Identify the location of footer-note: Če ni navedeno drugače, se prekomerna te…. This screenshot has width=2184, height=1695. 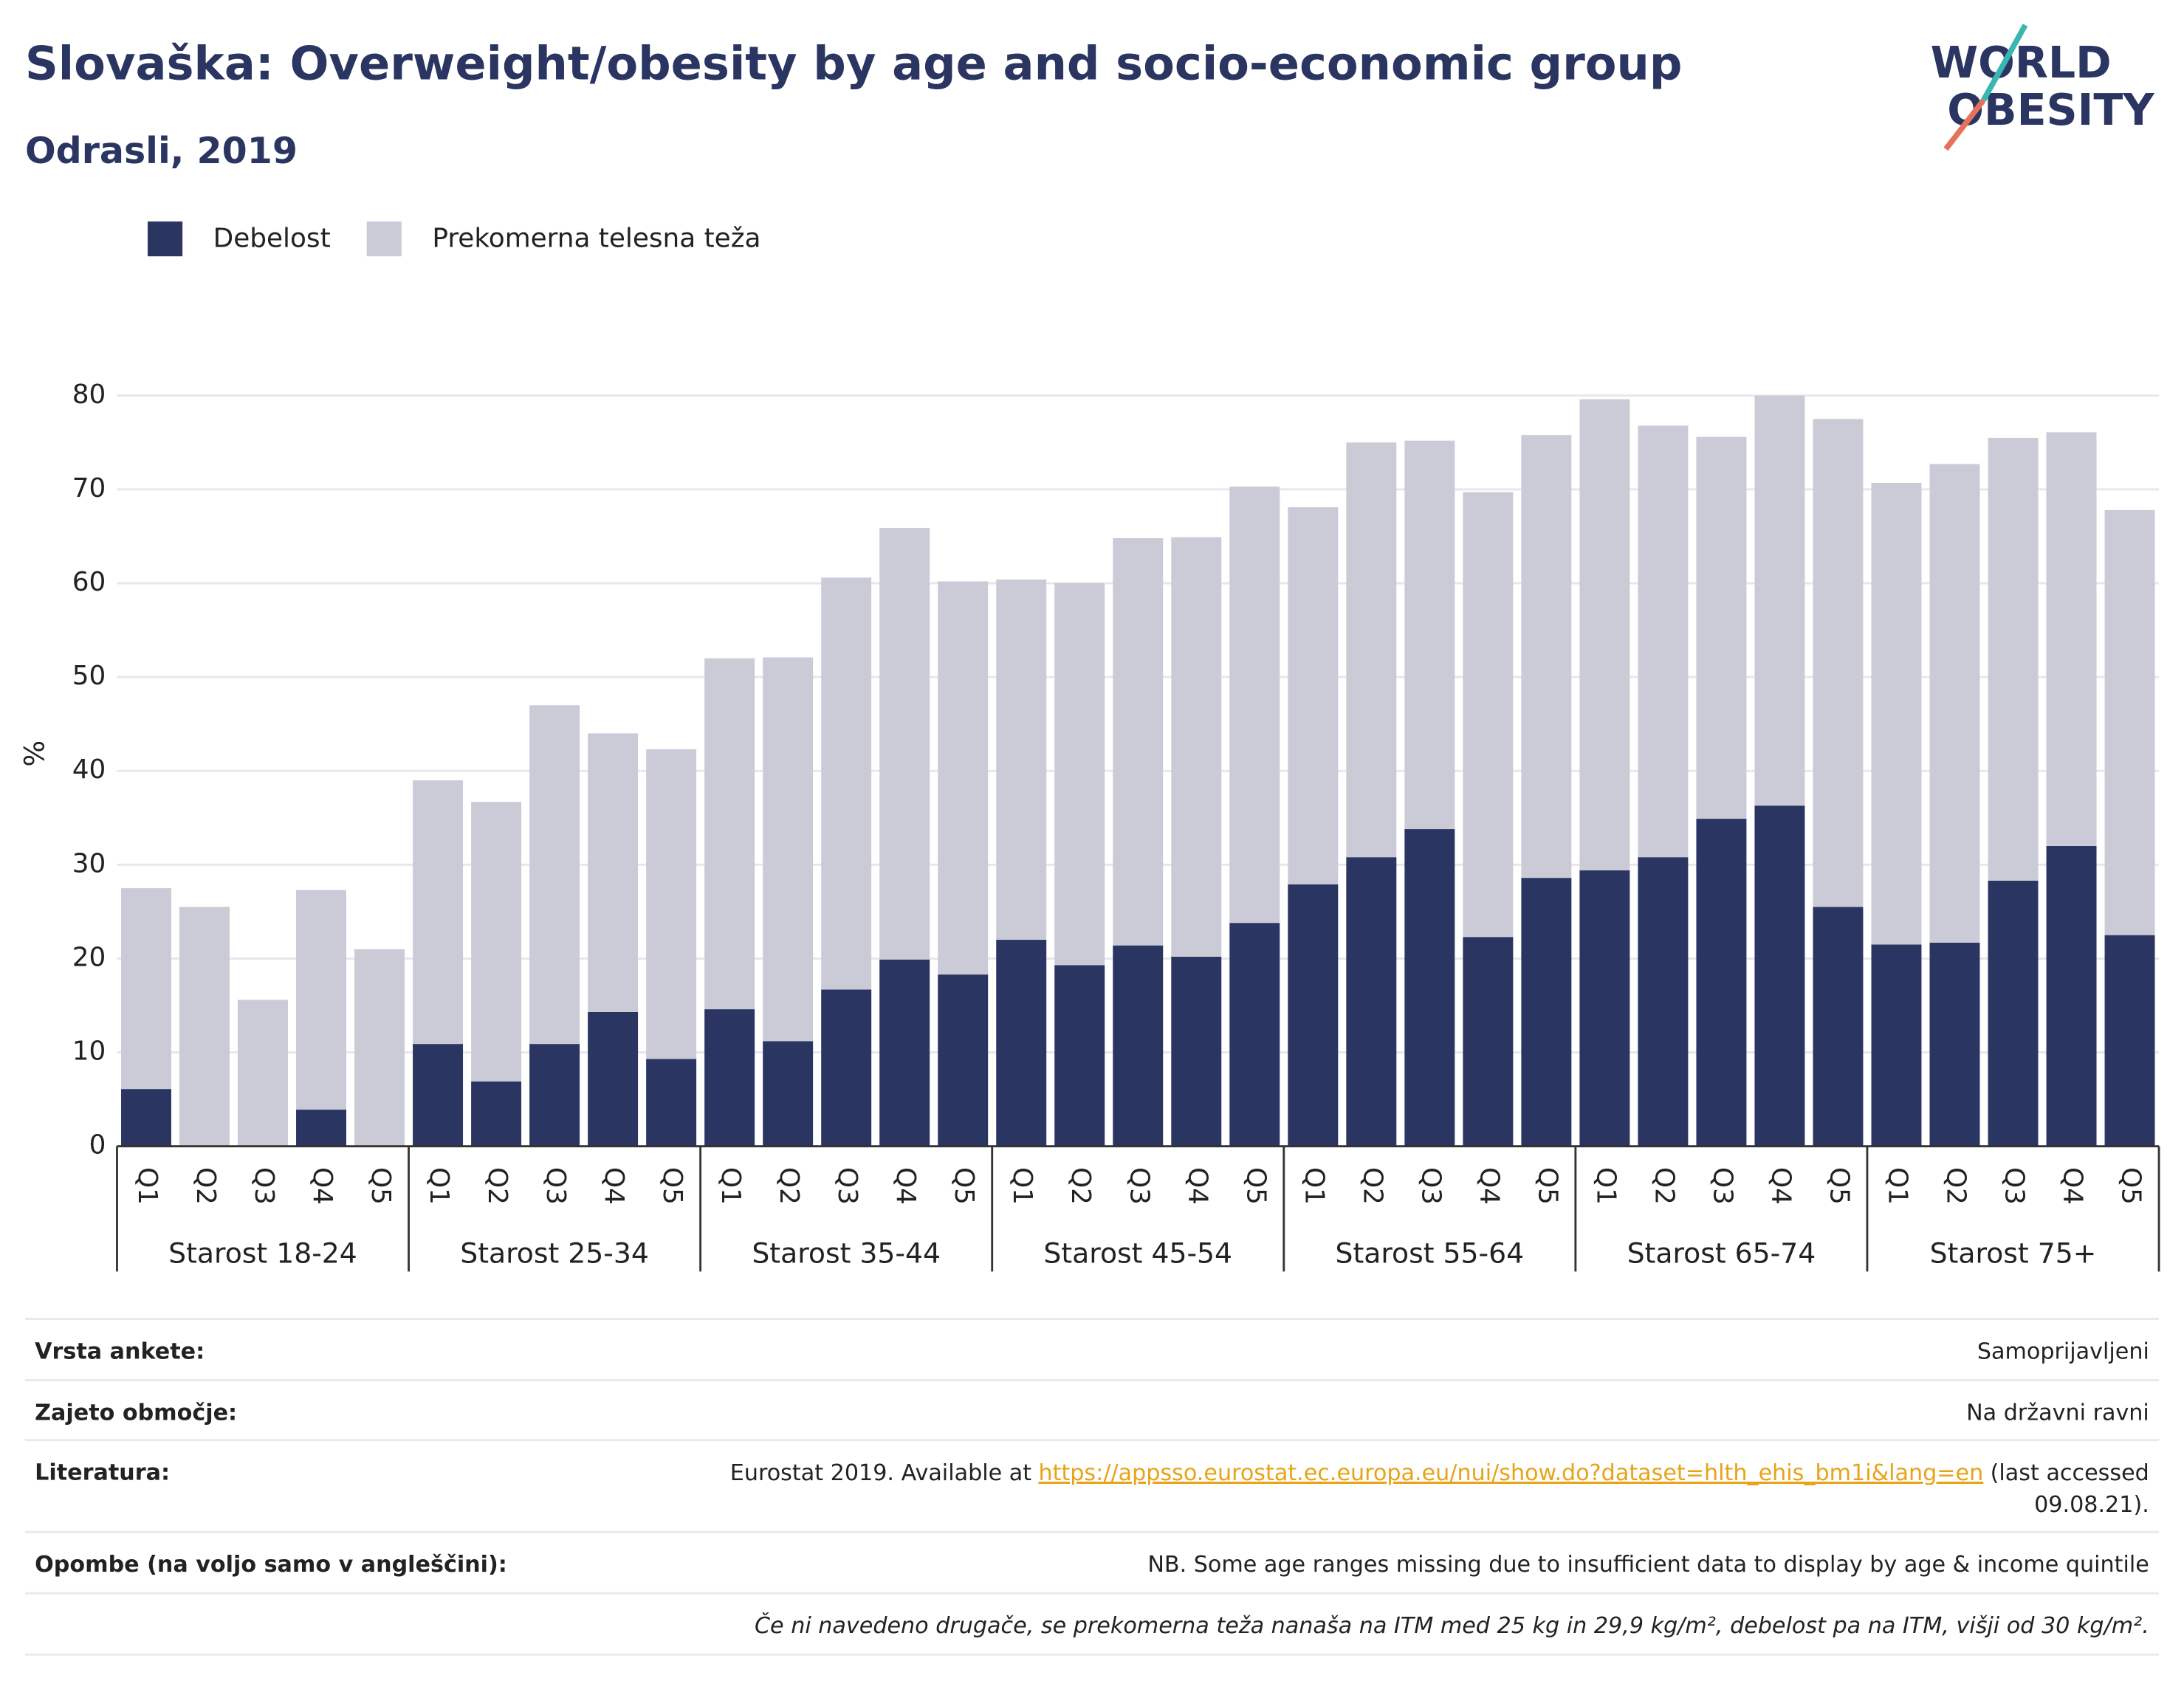
(1452, 1625).